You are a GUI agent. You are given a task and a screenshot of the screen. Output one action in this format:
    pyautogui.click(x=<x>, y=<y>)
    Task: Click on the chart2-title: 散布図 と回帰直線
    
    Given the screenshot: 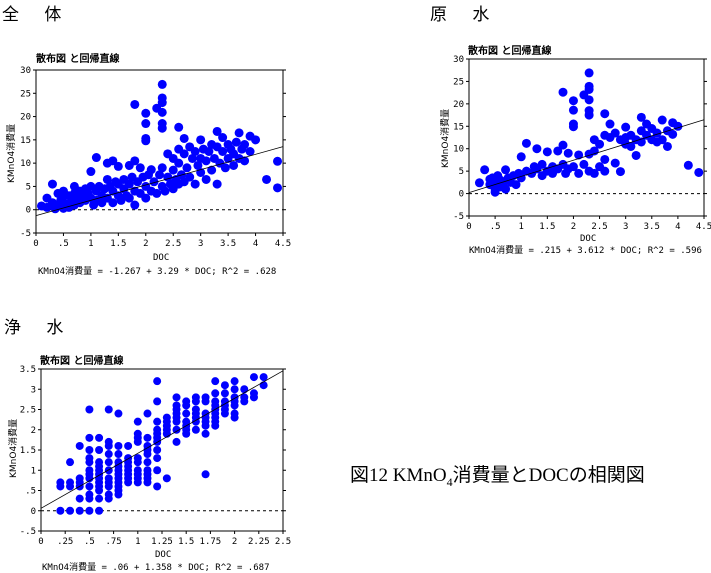 What is the action you would take?
    pyautogui.click(x=510, y=51)
    